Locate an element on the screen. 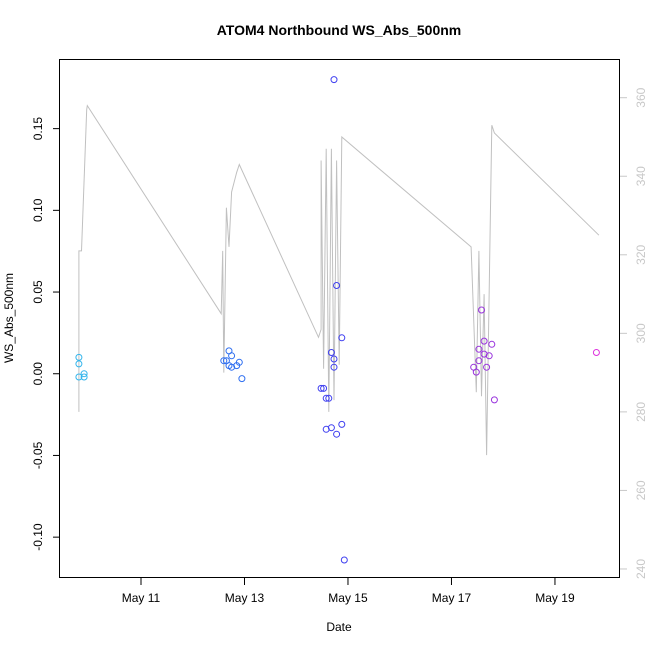 The height and width of the screenshot is (650, 650). y-tick-label: -0.05 is located at coordinates (38, 455).